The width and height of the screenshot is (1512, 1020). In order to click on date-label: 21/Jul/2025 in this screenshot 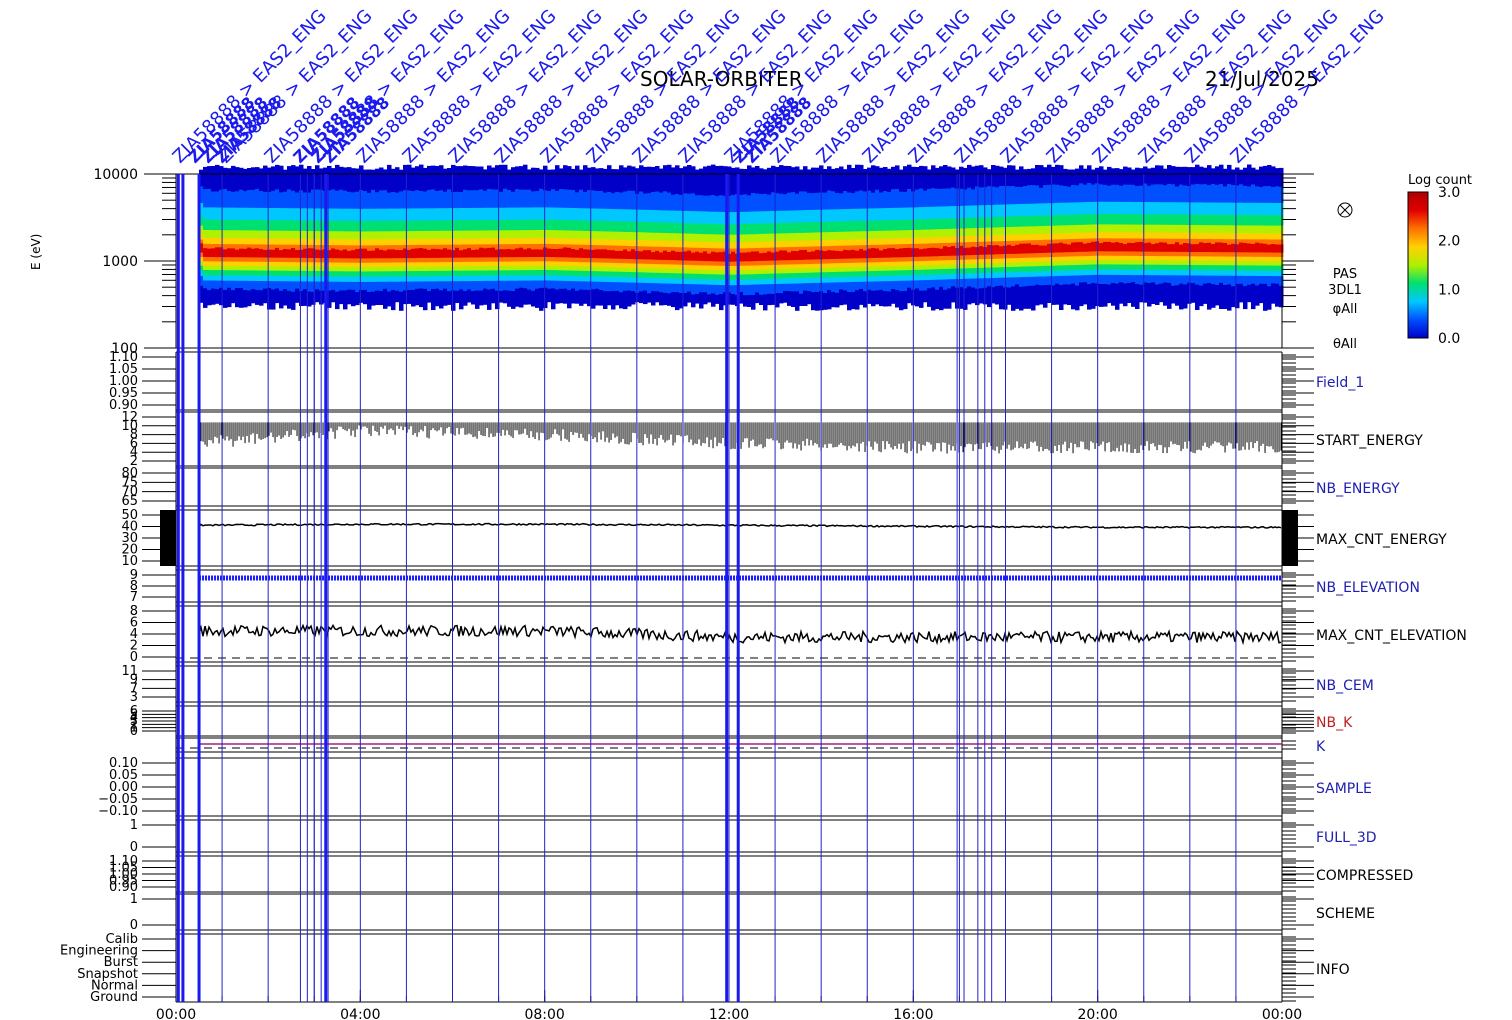, I will do `click(1262, 79)`.